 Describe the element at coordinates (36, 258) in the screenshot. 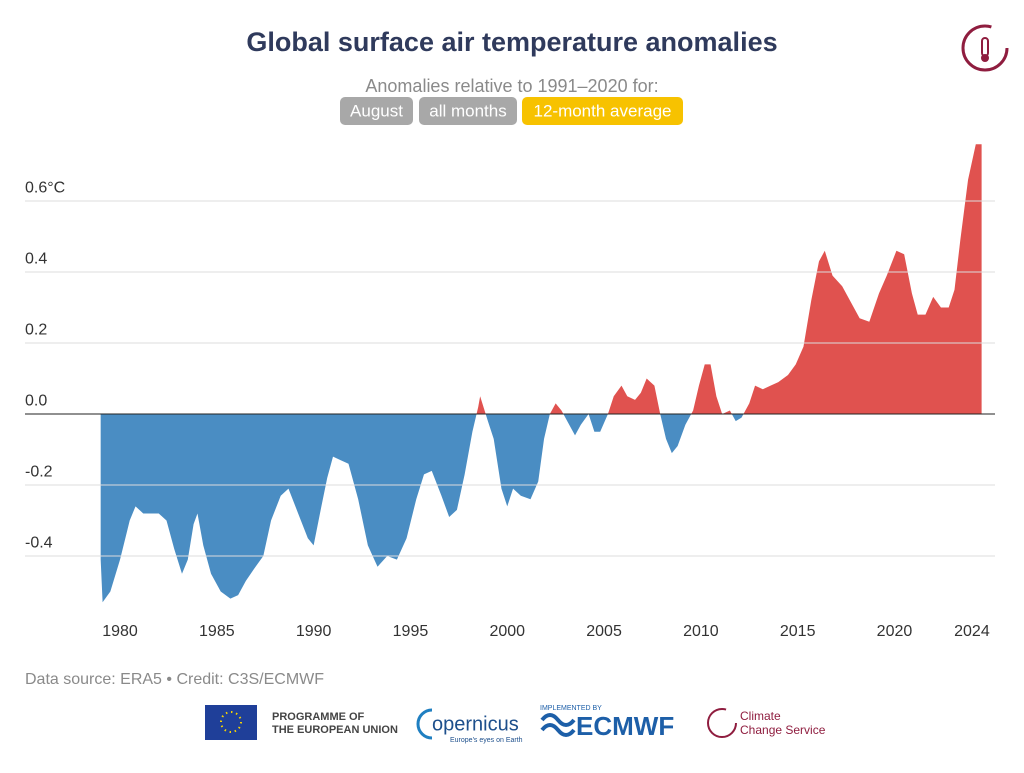

I see `y-tick-label: 0.4` at that location.